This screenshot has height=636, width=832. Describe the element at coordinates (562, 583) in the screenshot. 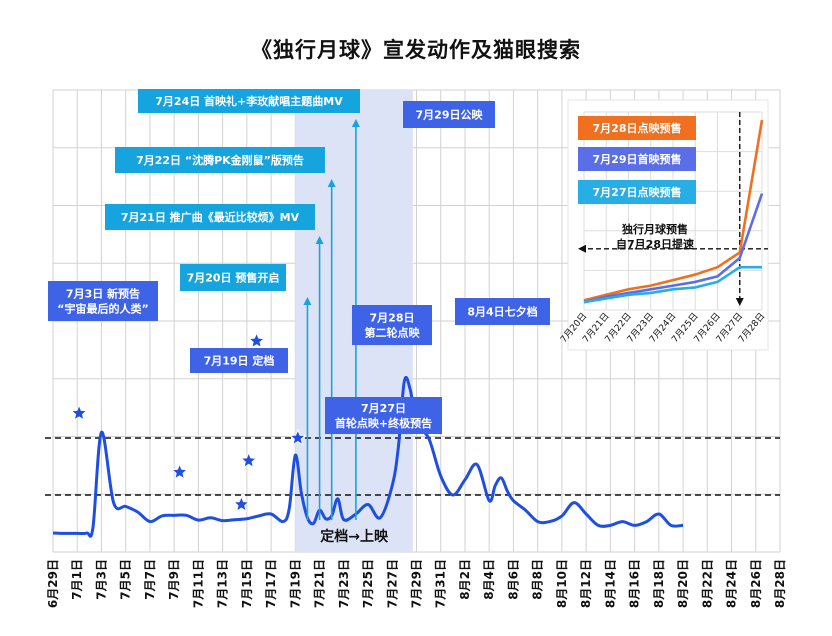

I see `x-tick-label: 8月10日` at that location.